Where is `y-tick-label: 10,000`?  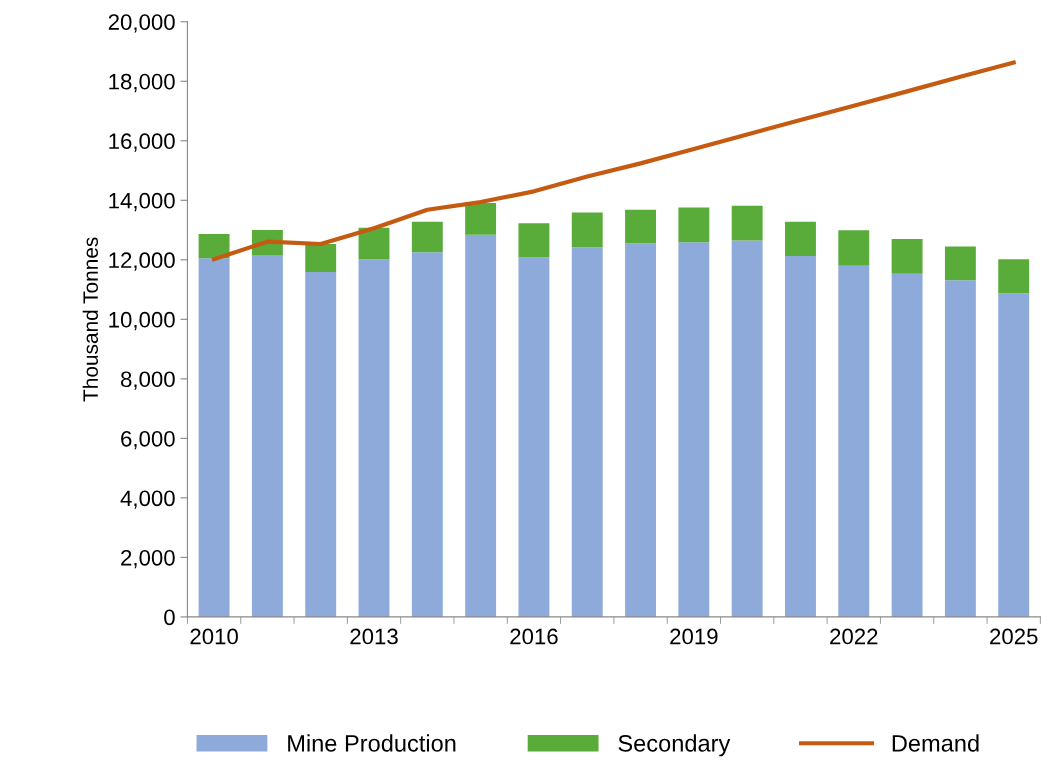 y-tick-label: 10,000 is located at coordinates (142, 321).